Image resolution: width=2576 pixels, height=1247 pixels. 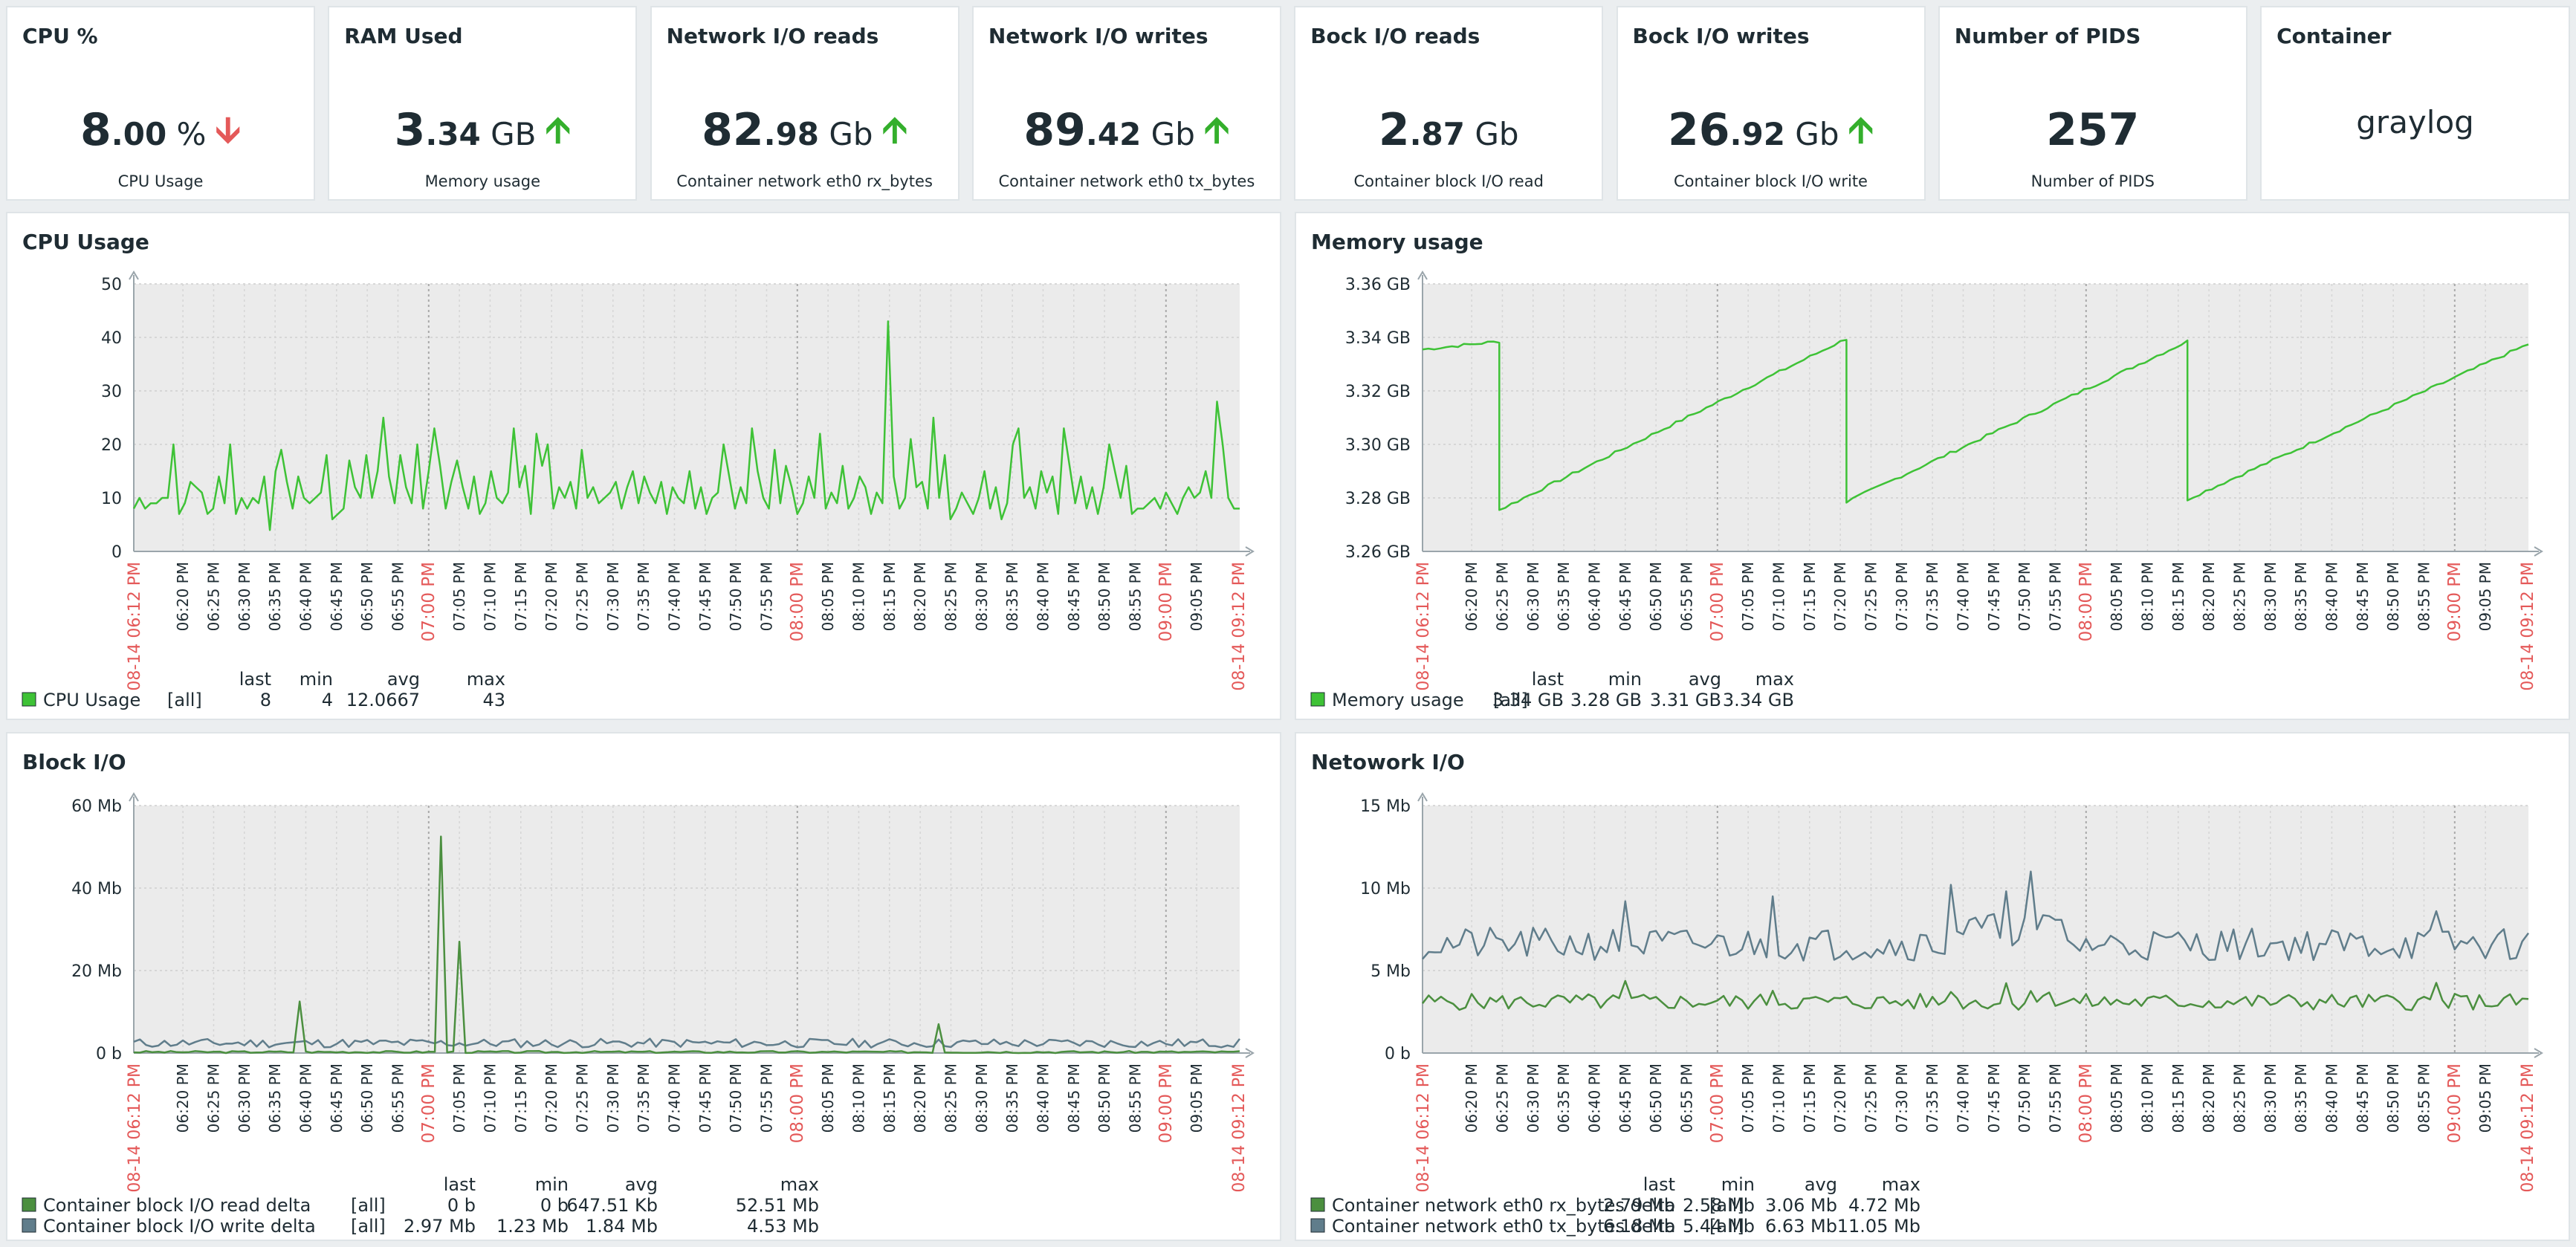 What do you see at coordinates (509, 134) in the screenshot?
I see `stat-unit: GB` at bounding box center [509, 134].